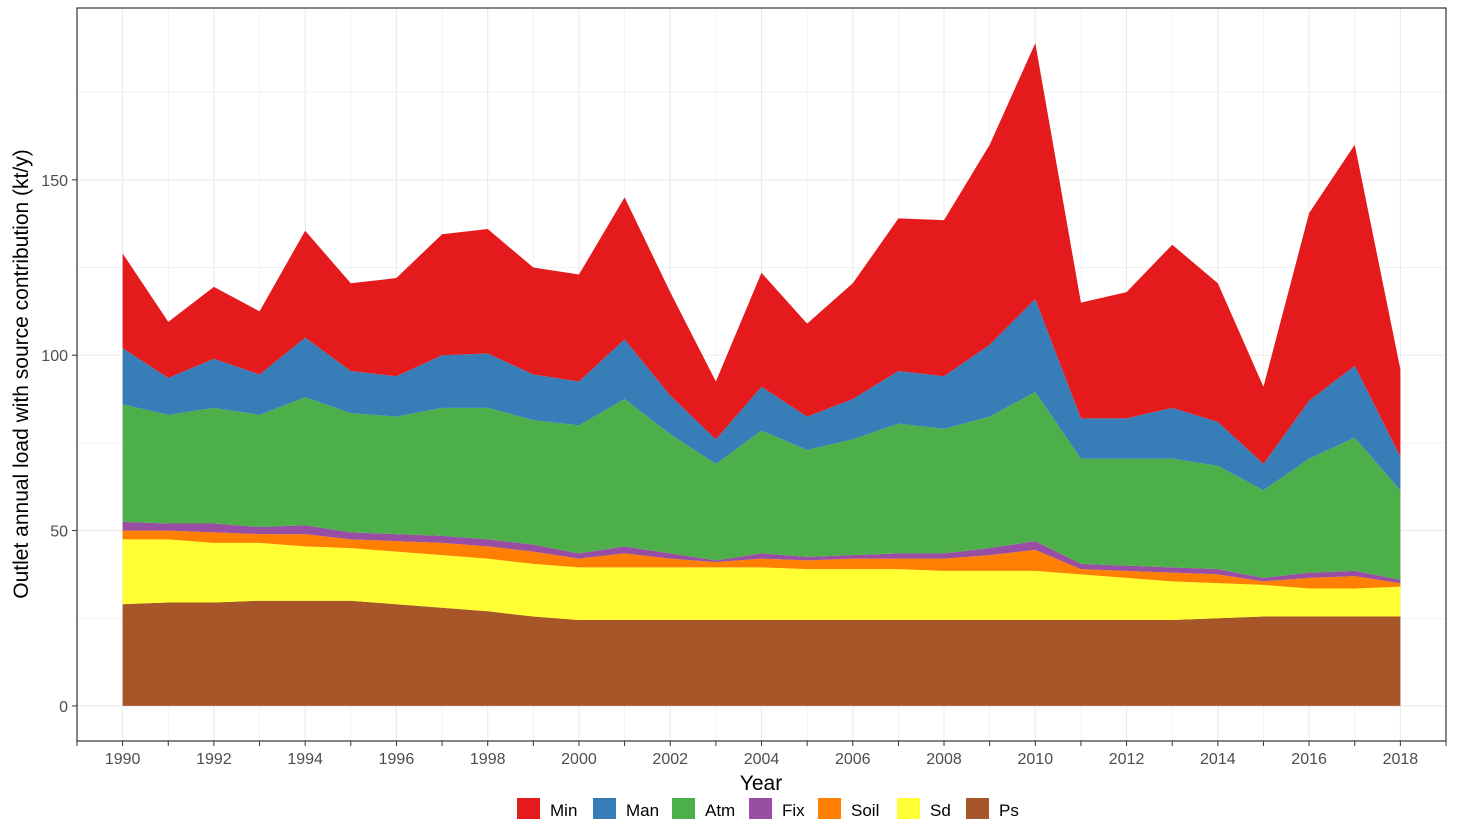 This screenshot has width=1457, height=837. Describe the element at coordinates (214, 759) in the screenshot. I see `x-tick-label: 1992` at that location.